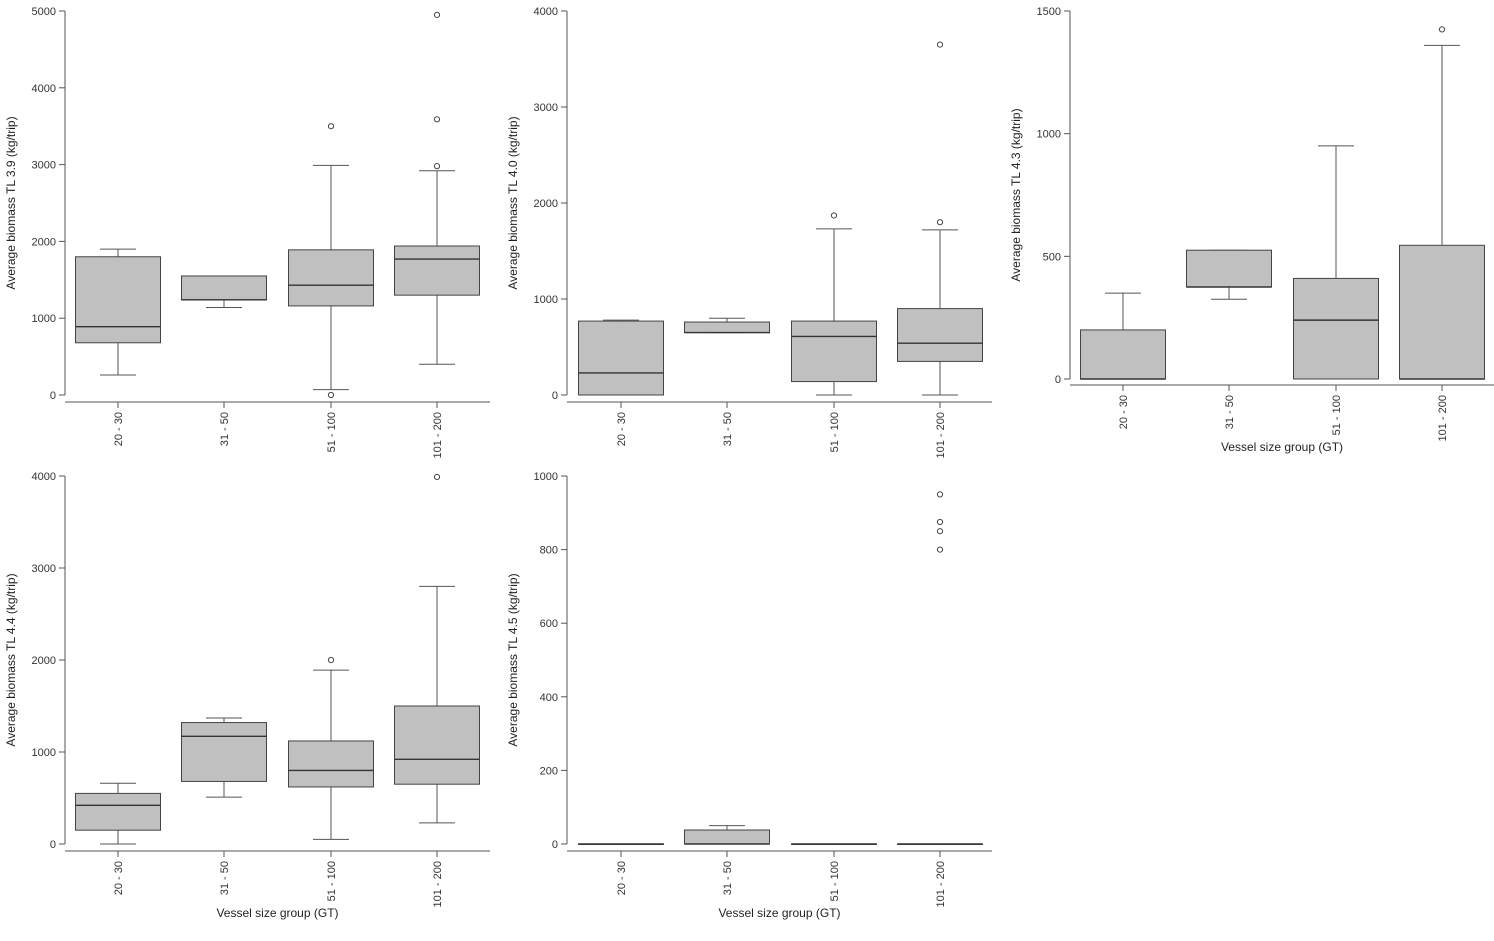 The height and width of the screenshot is (941, 1494). Describe the element at coordinates (549, 551) in the screenshot. I see `y-tick-label: 800` at that location.